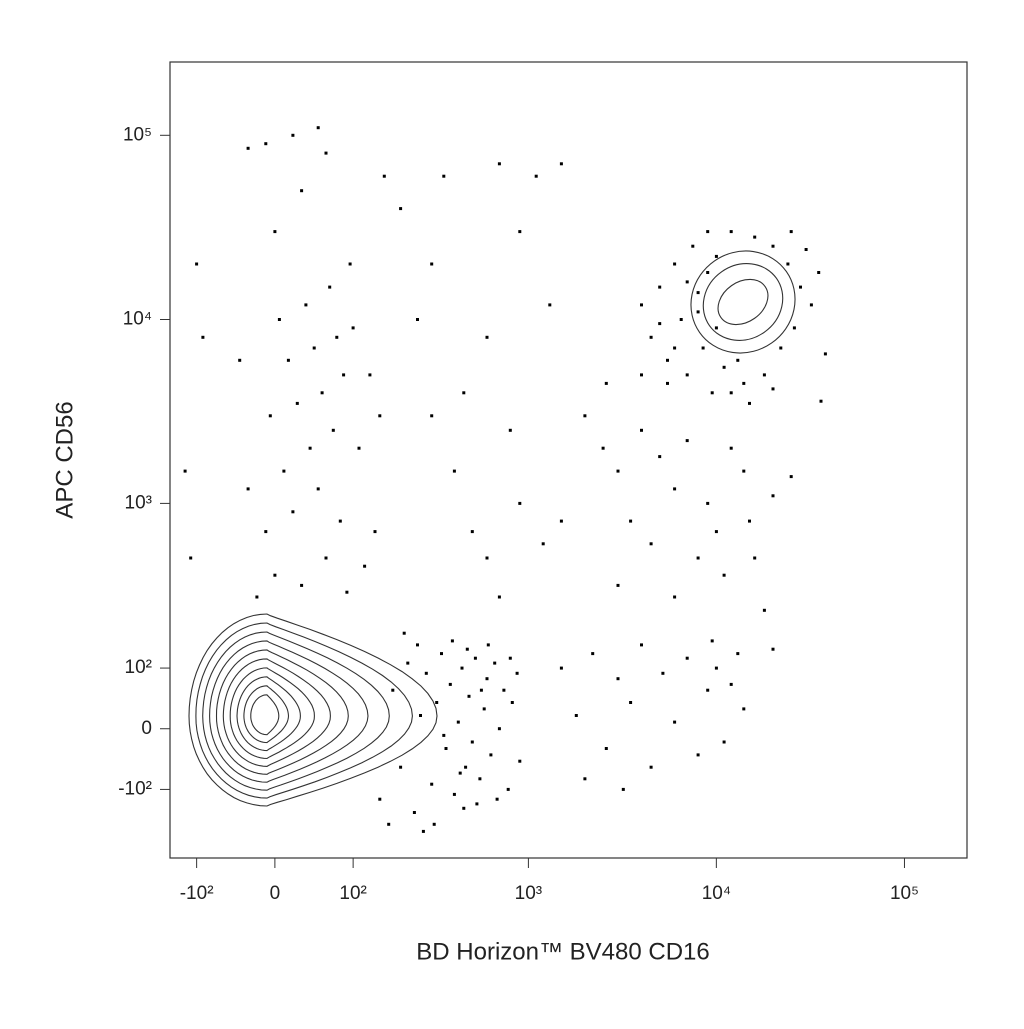 Image resolution: width=1024 pixels, height=1029 pixels. Describe the element at coordinates (275, 893) in the screenshot. I see `x-tick-label: 0` at that location.